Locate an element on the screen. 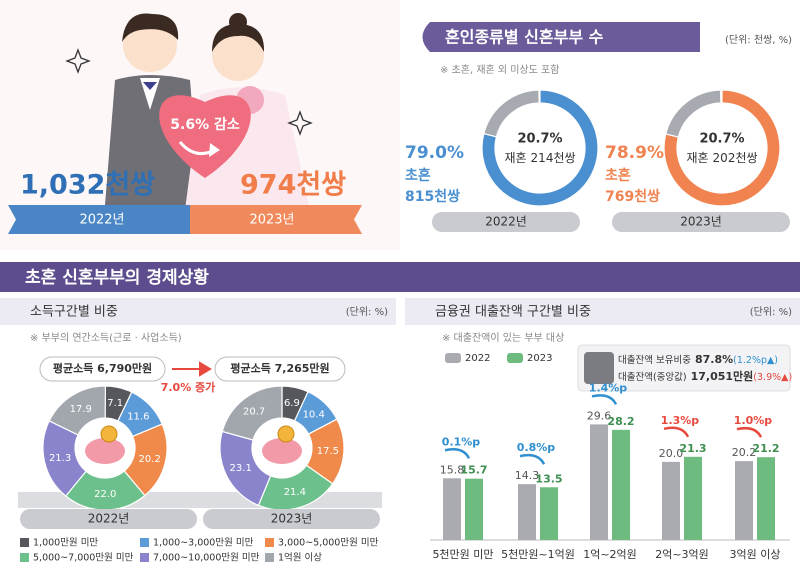 The height and width of the screenshot is (568, 800). section-banner is located at coordinates (400, 277).